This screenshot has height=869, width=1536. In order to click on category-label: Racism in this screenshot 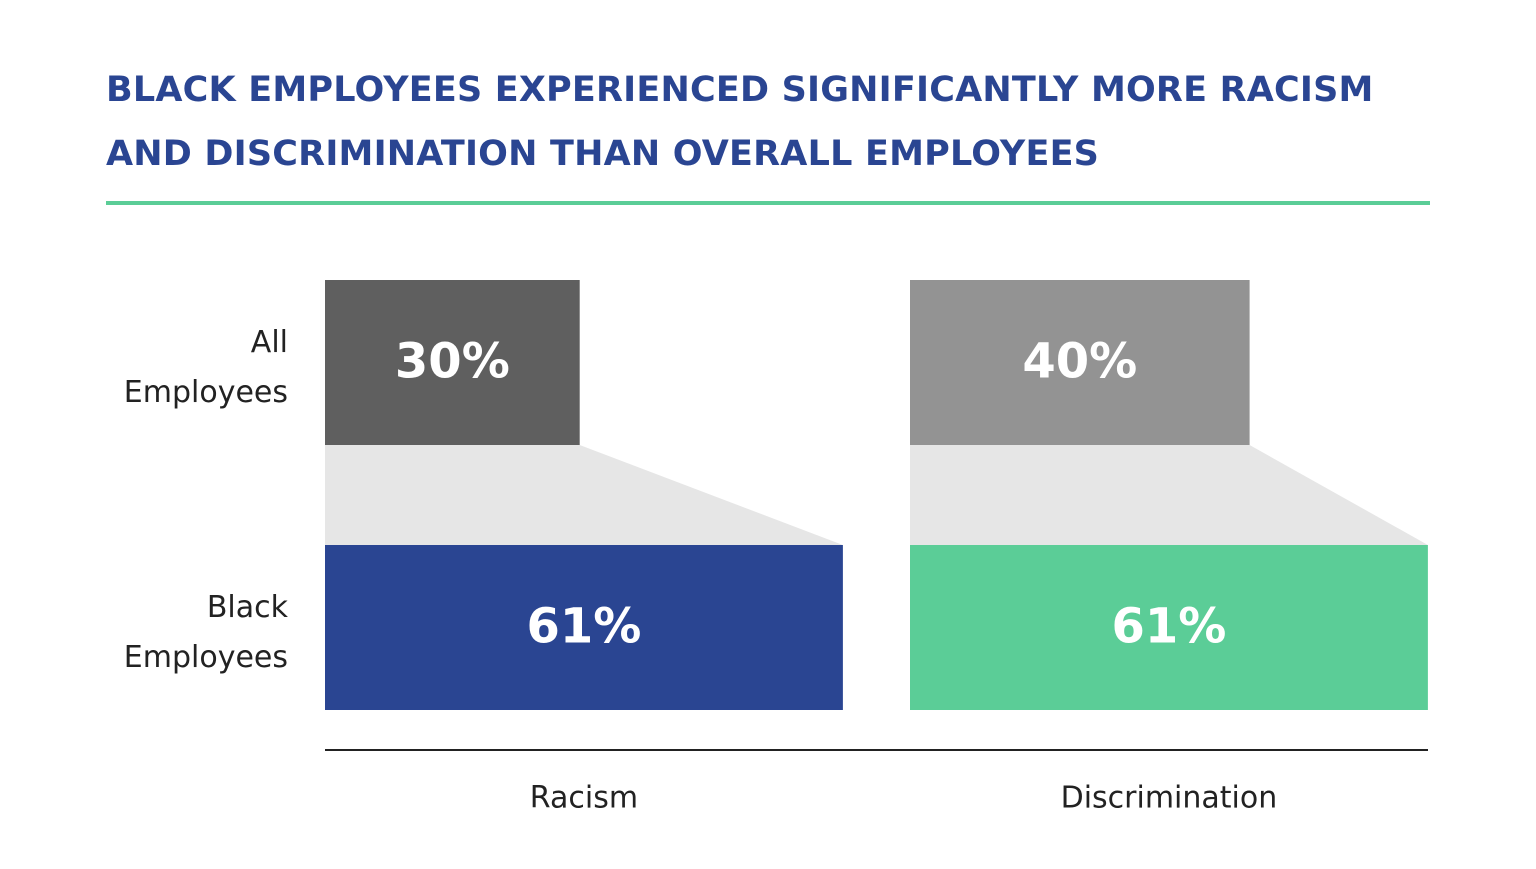, I will do `click(584, 798)`.